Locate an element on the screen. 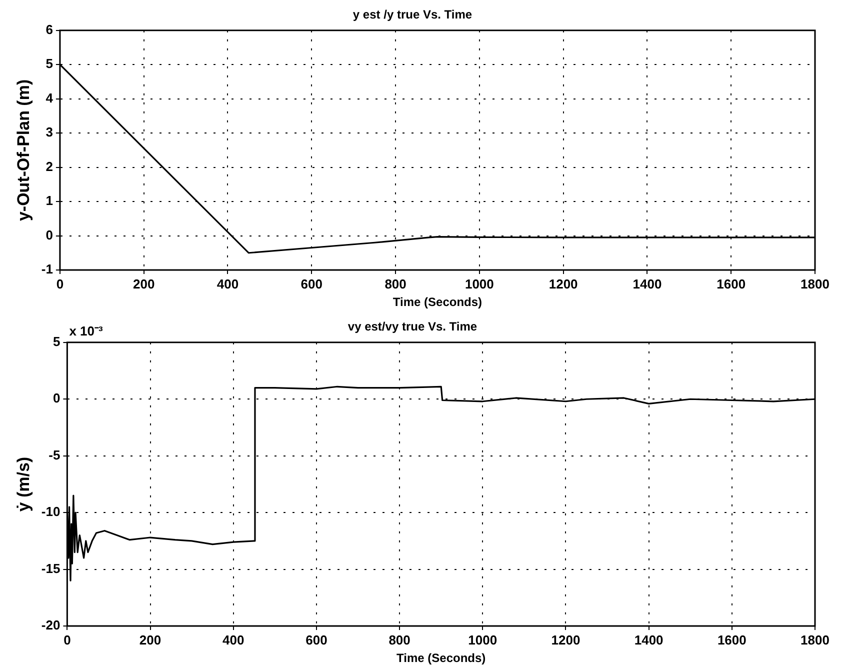 Image resolution: width=845 pixels, height=668 pixels. text: x 10⁻³ is located at coordinates (86, 330).